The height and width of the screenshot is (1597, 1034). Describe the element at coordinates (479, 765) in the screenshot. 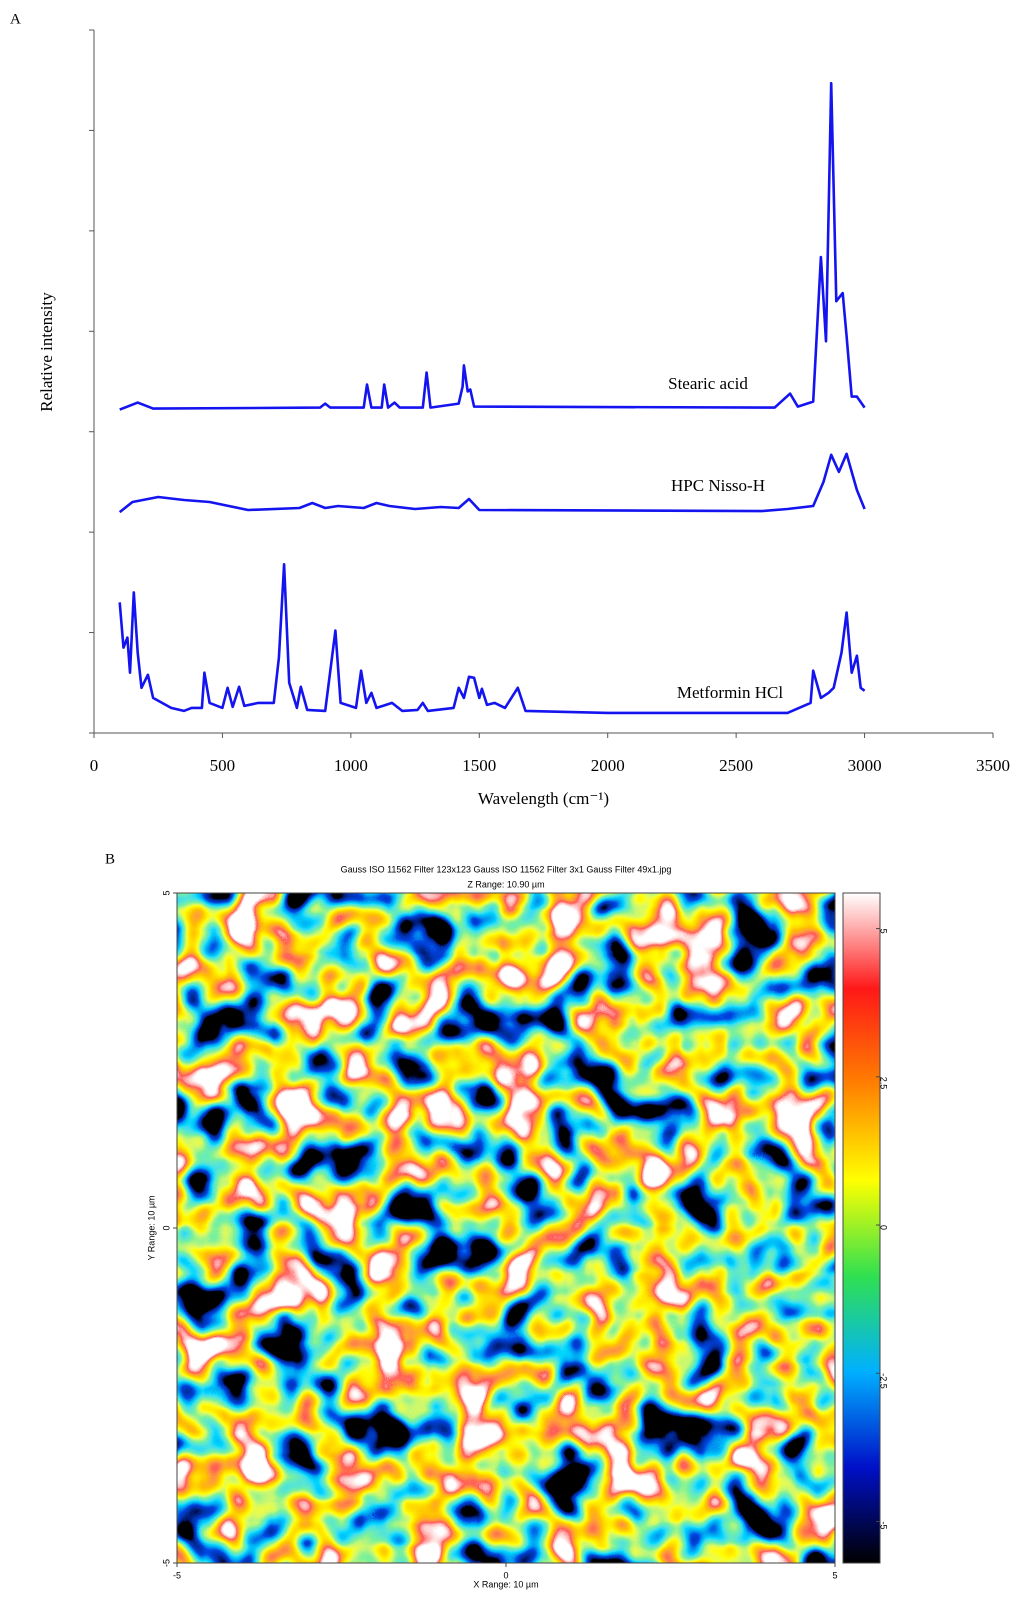

I see `x-tick-label: 1500` at that location.